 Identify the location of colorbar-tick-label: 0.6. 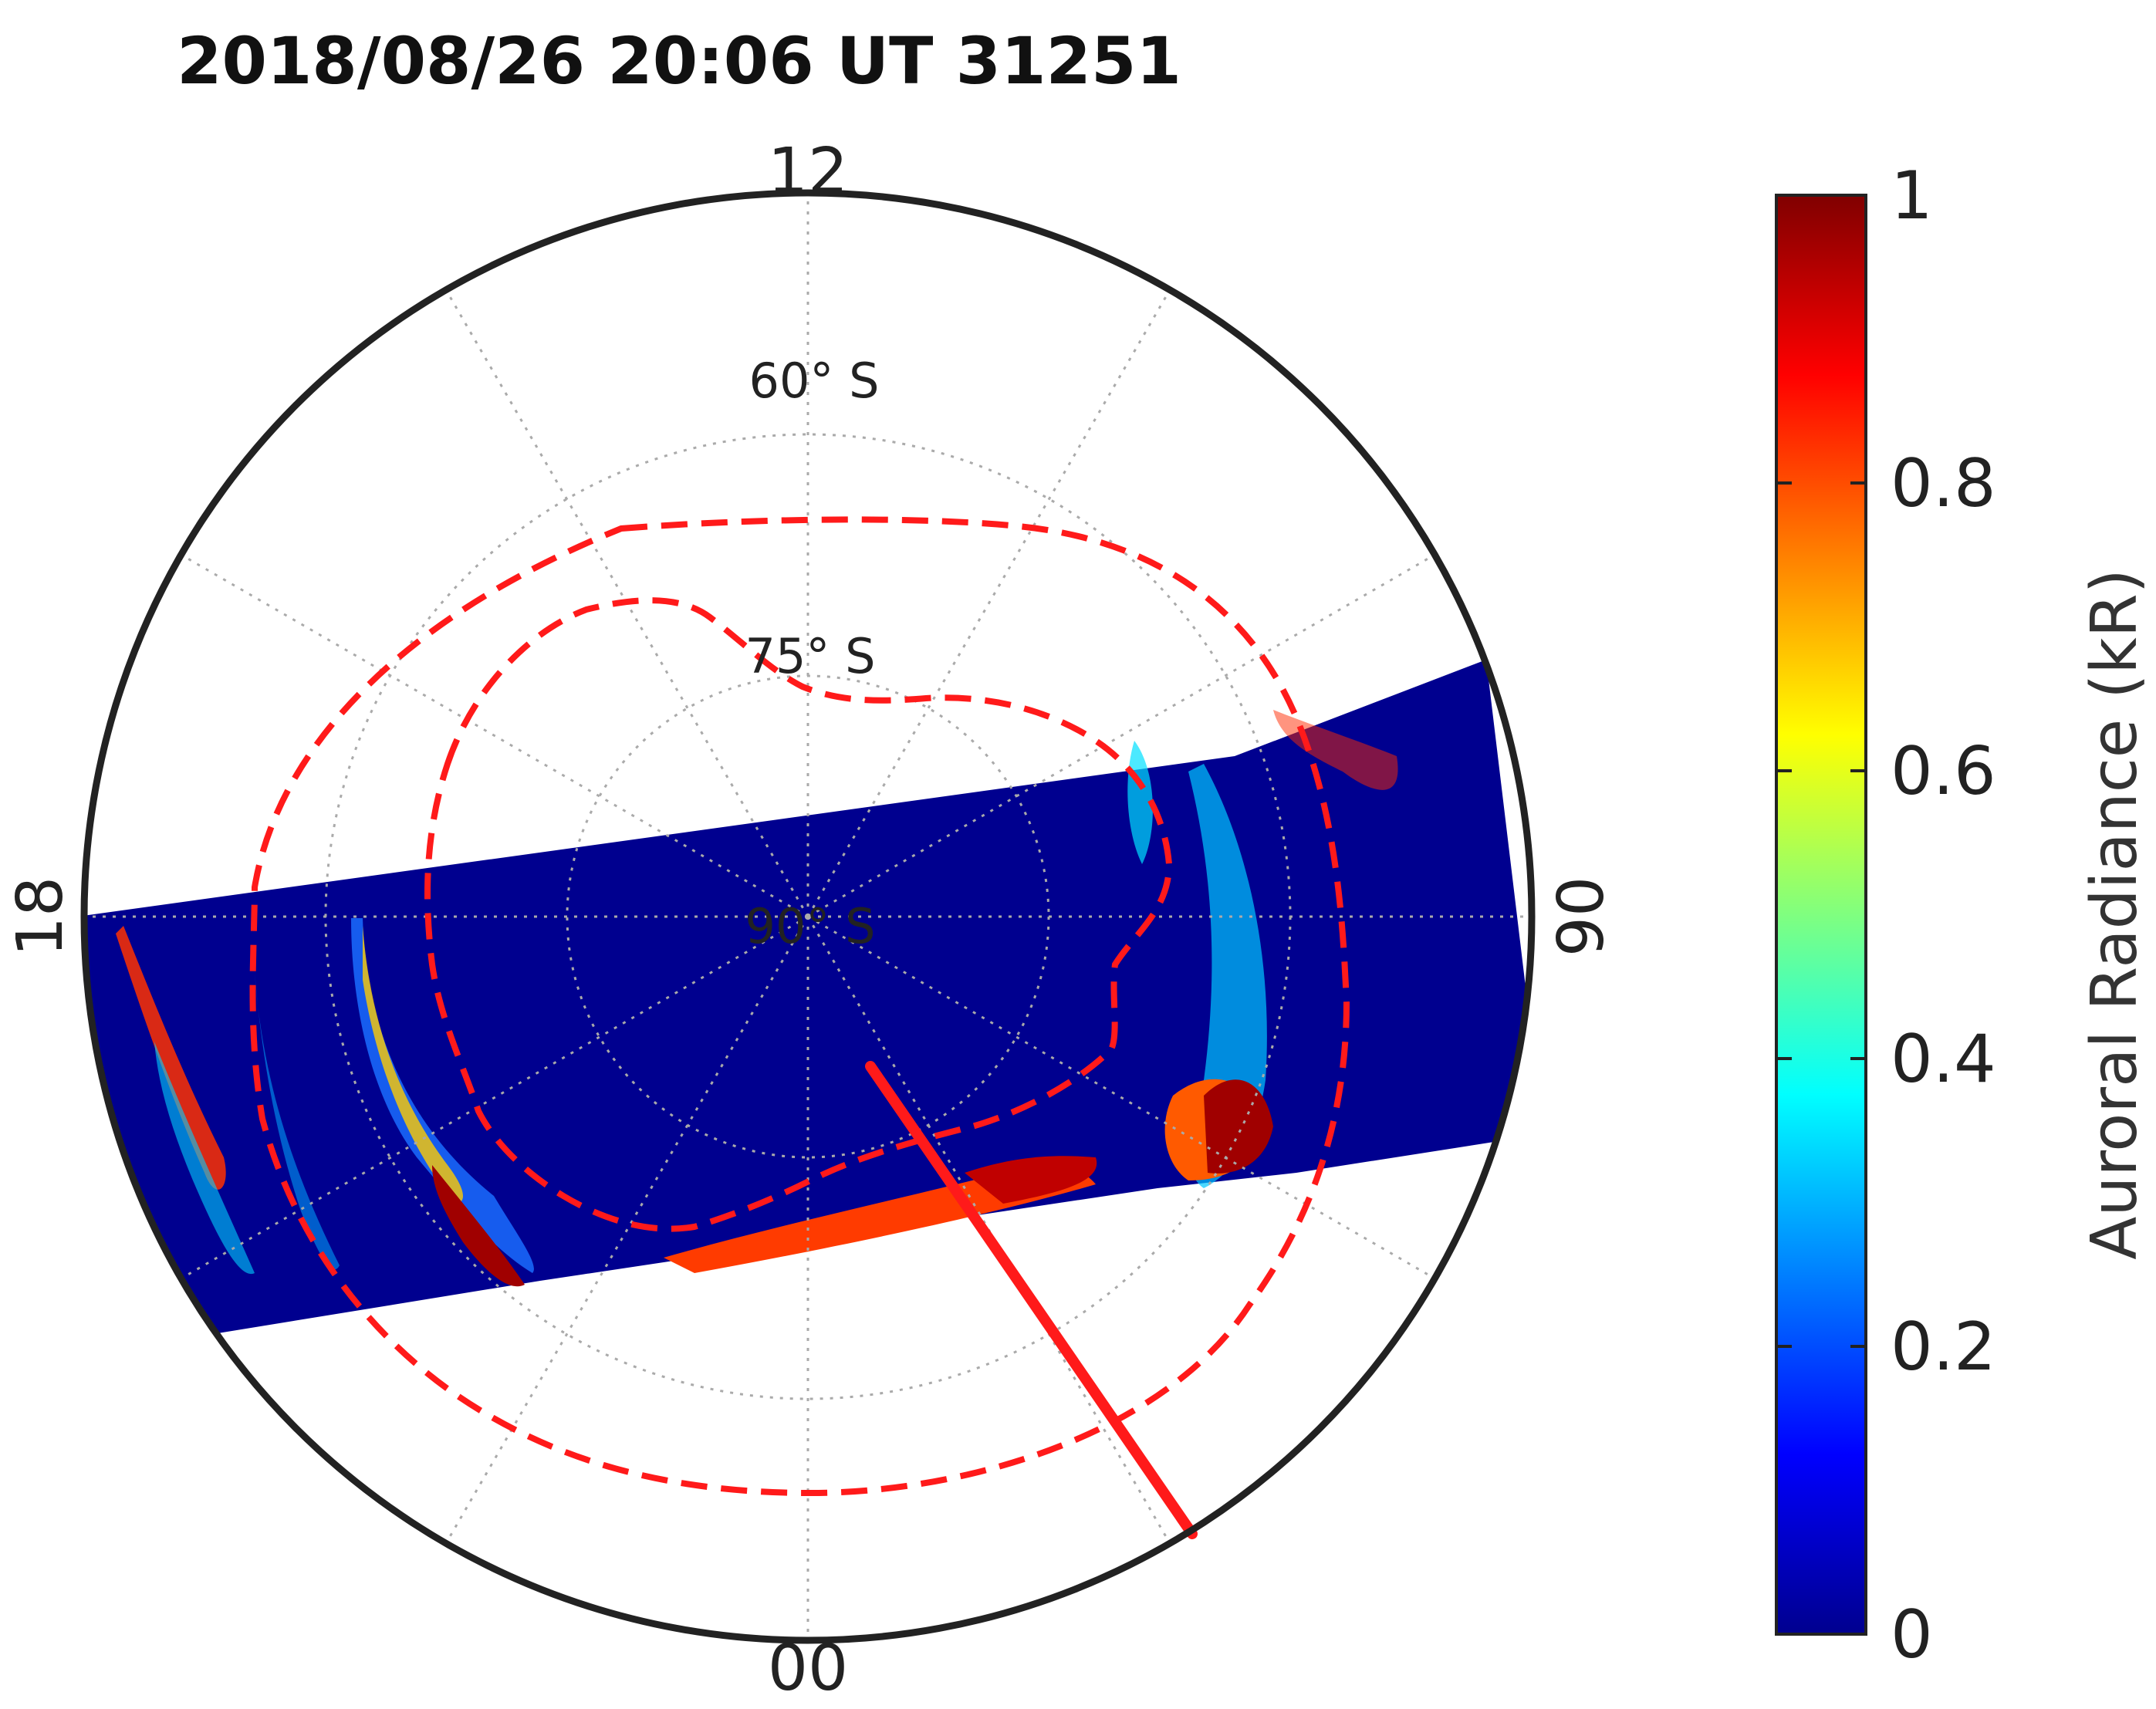
(1943, 771).